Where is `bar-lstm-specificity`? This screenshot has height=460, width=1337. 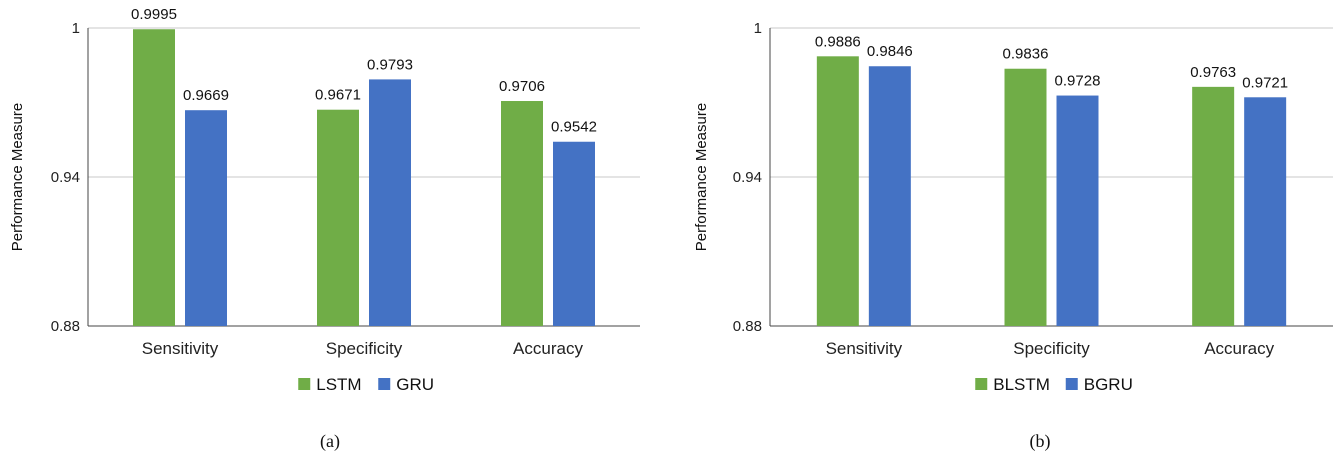
bar-lstm-specificity is located at coordinates (338, 218).